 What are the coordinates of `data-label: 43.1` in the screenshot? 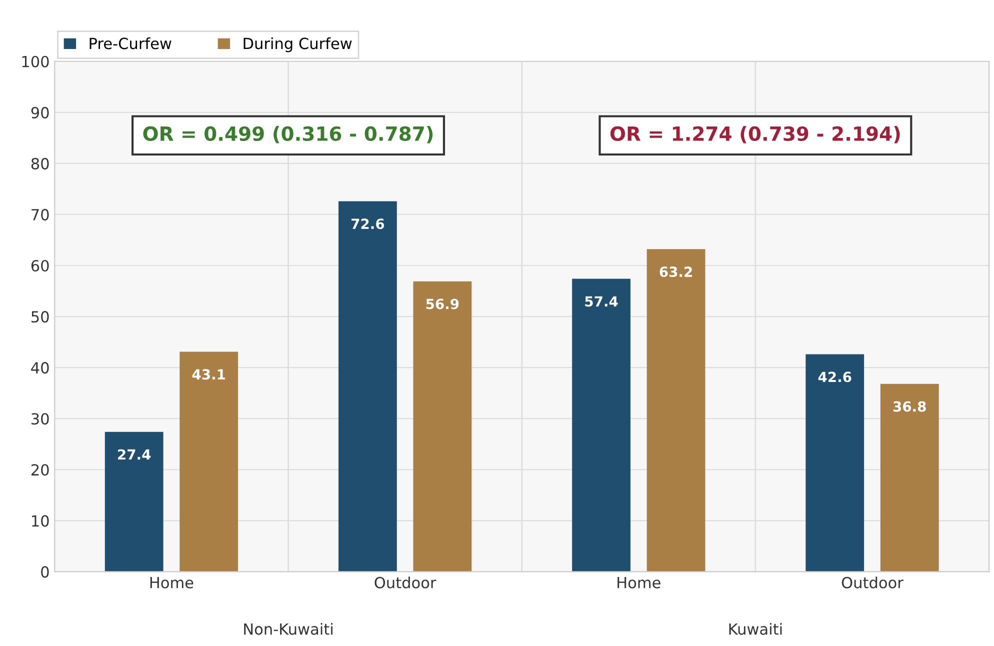 It's located at (209, 374).